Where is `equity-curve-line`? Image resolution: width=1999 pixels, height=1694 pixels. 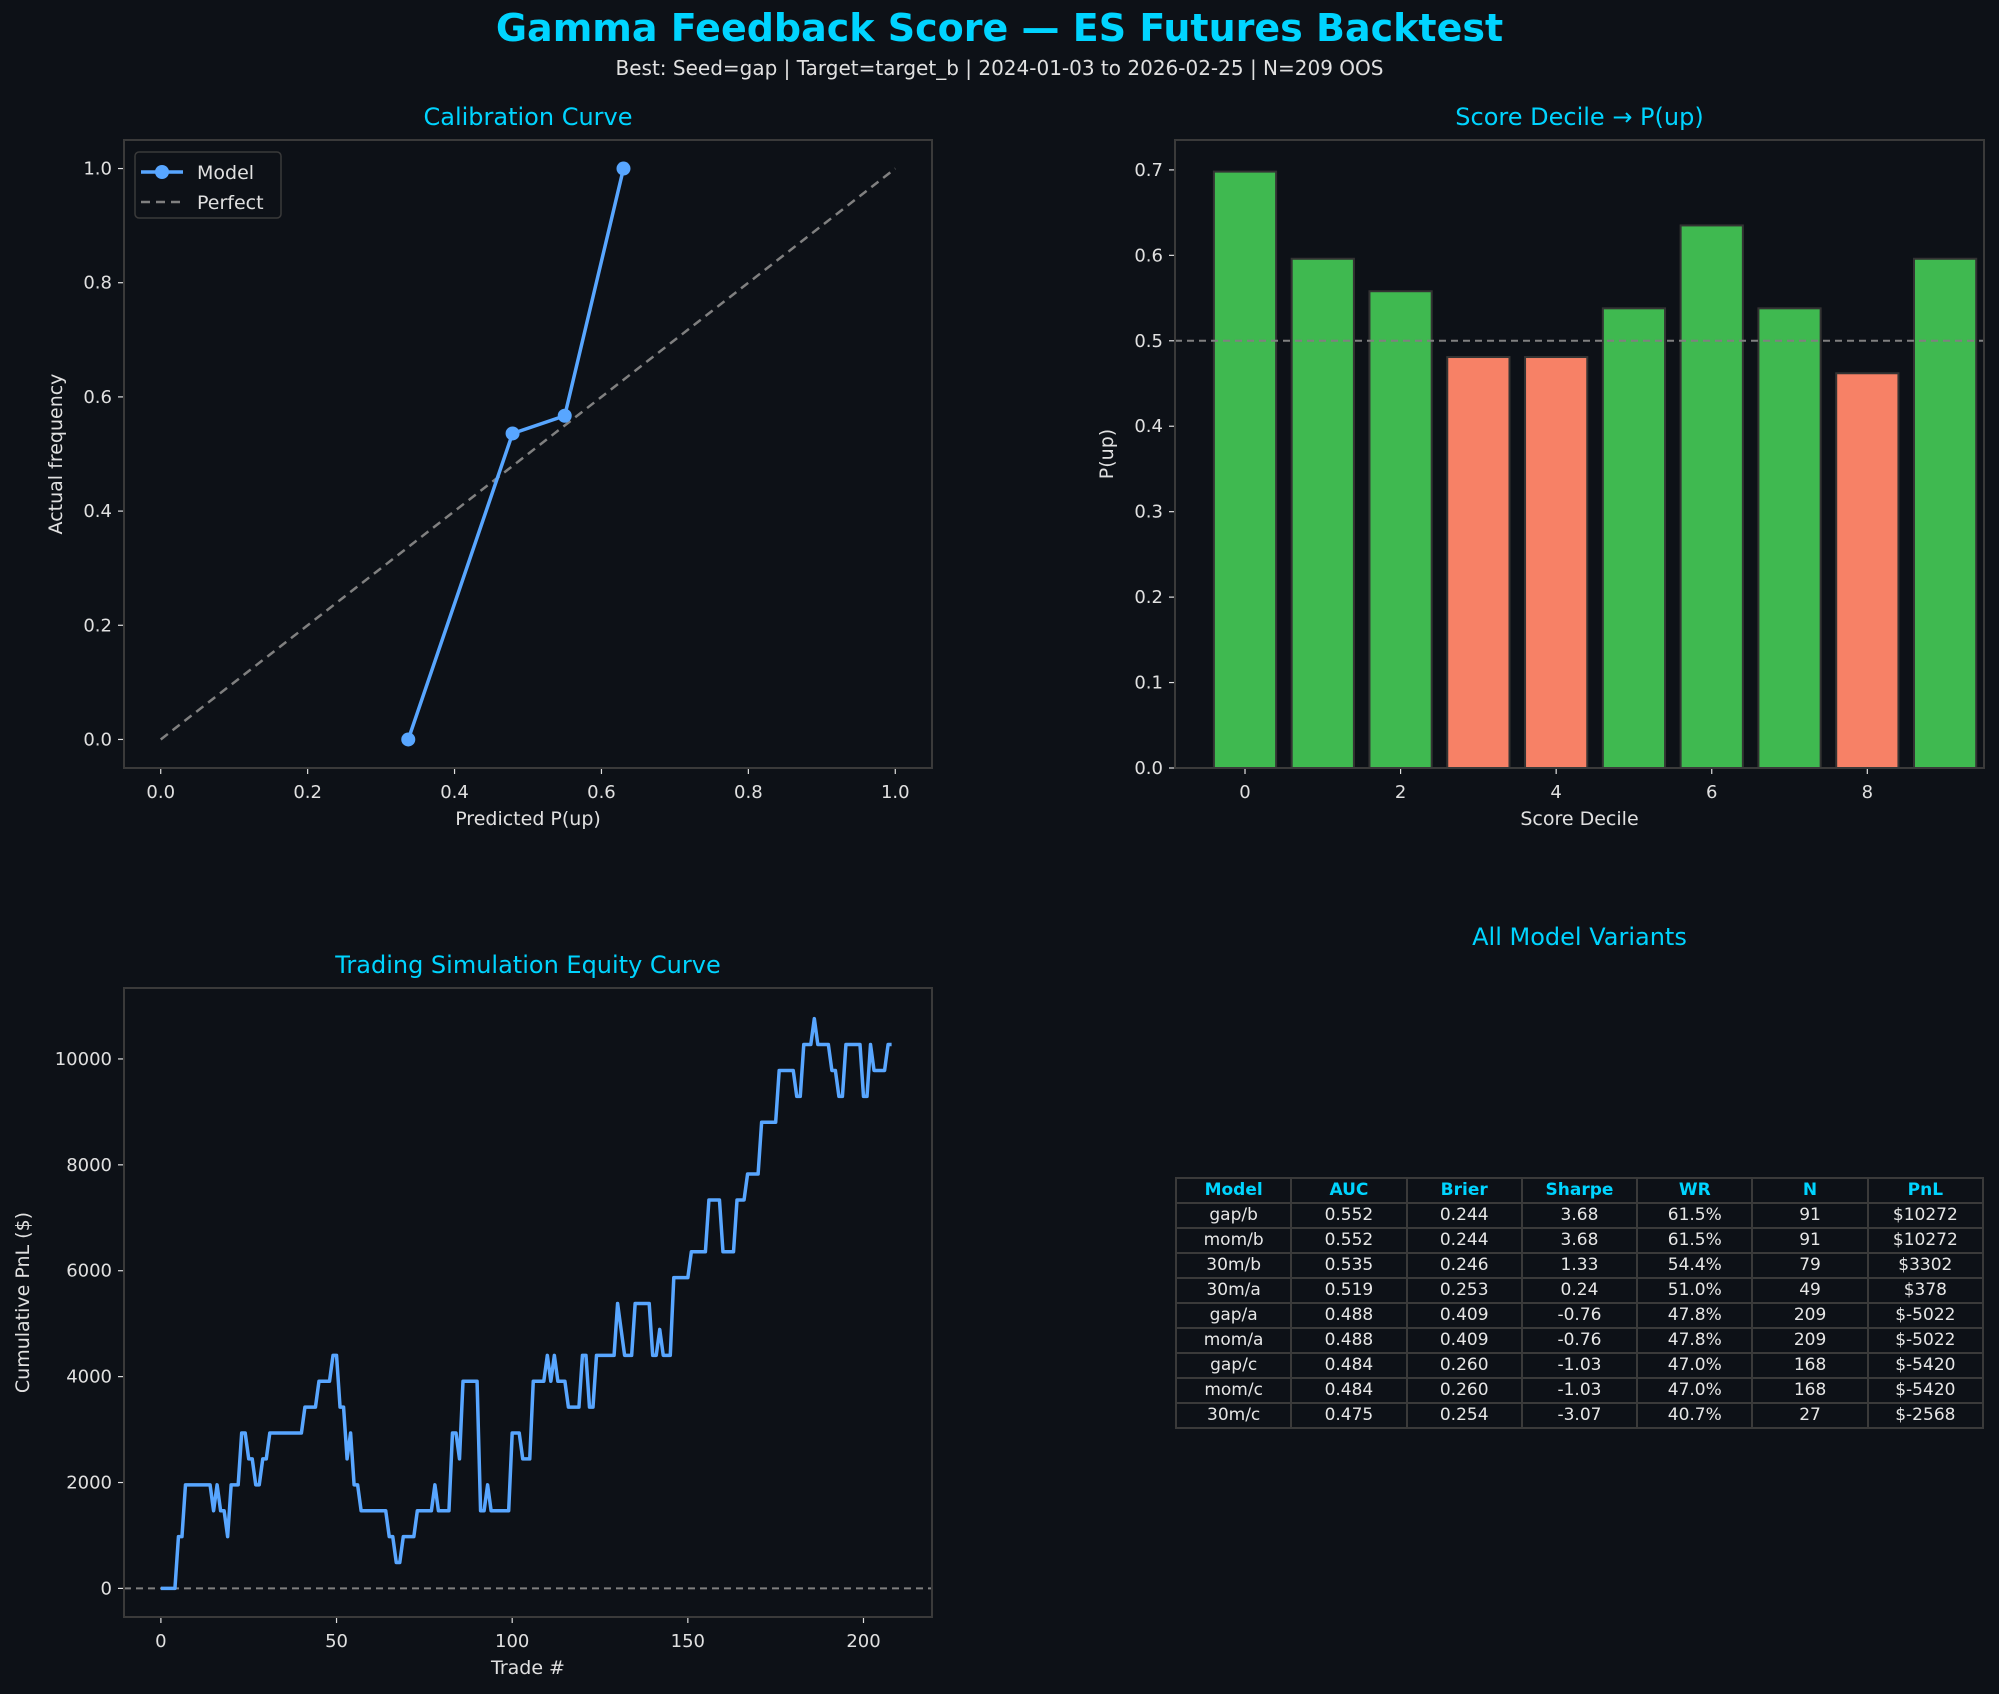 equity-curve-line is located at coordinates (526, 1303).